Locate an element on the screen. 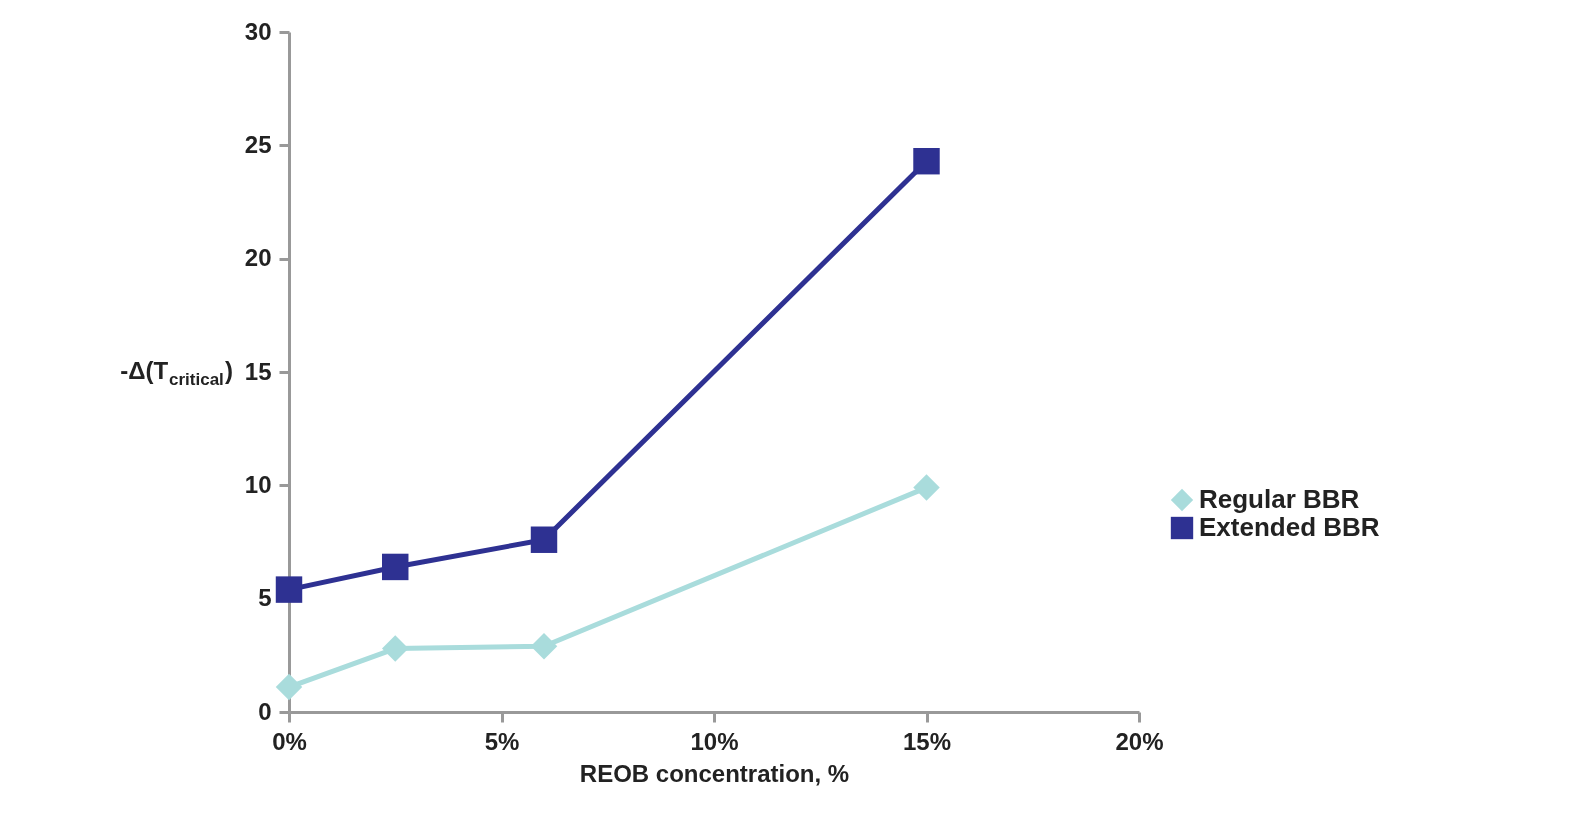  x-tick-label: 0% is located at coordinates (289, 741).